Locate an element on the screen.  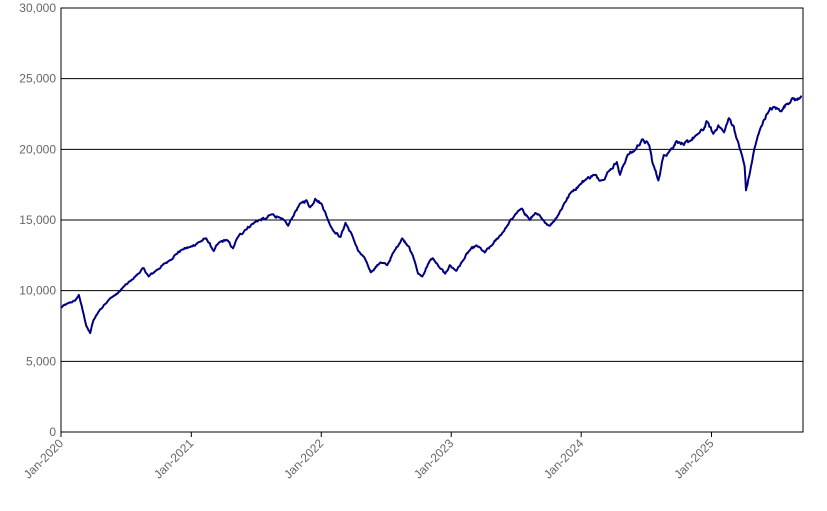
y-tick-label: 30,000 is located at coordinates (37, 8).